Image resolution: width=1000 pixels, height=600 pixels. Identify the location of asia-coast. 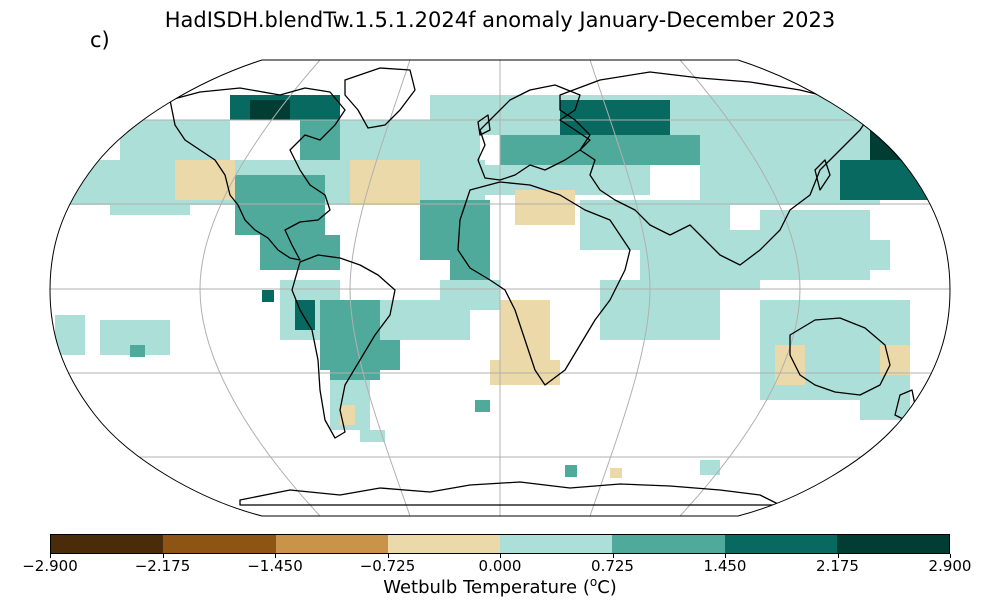
(715, 168).